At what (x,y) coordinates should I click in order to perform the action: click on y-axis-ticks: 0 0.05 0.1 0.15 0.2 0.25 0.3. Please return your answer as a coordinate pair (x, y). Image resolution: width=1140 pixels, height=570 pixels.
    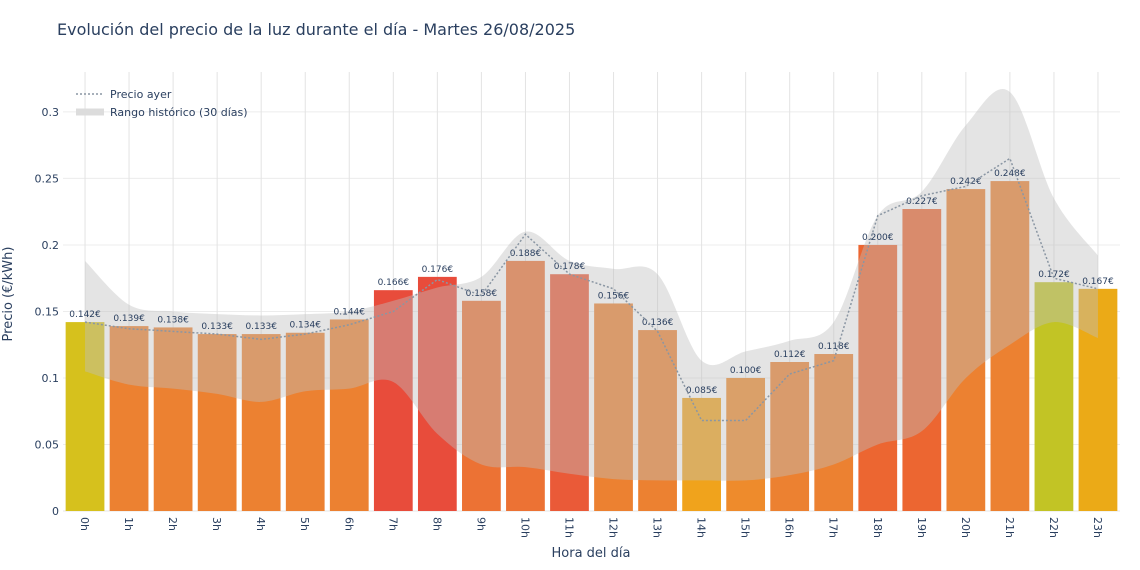
    Looking at the image, I should click on (47, 312).